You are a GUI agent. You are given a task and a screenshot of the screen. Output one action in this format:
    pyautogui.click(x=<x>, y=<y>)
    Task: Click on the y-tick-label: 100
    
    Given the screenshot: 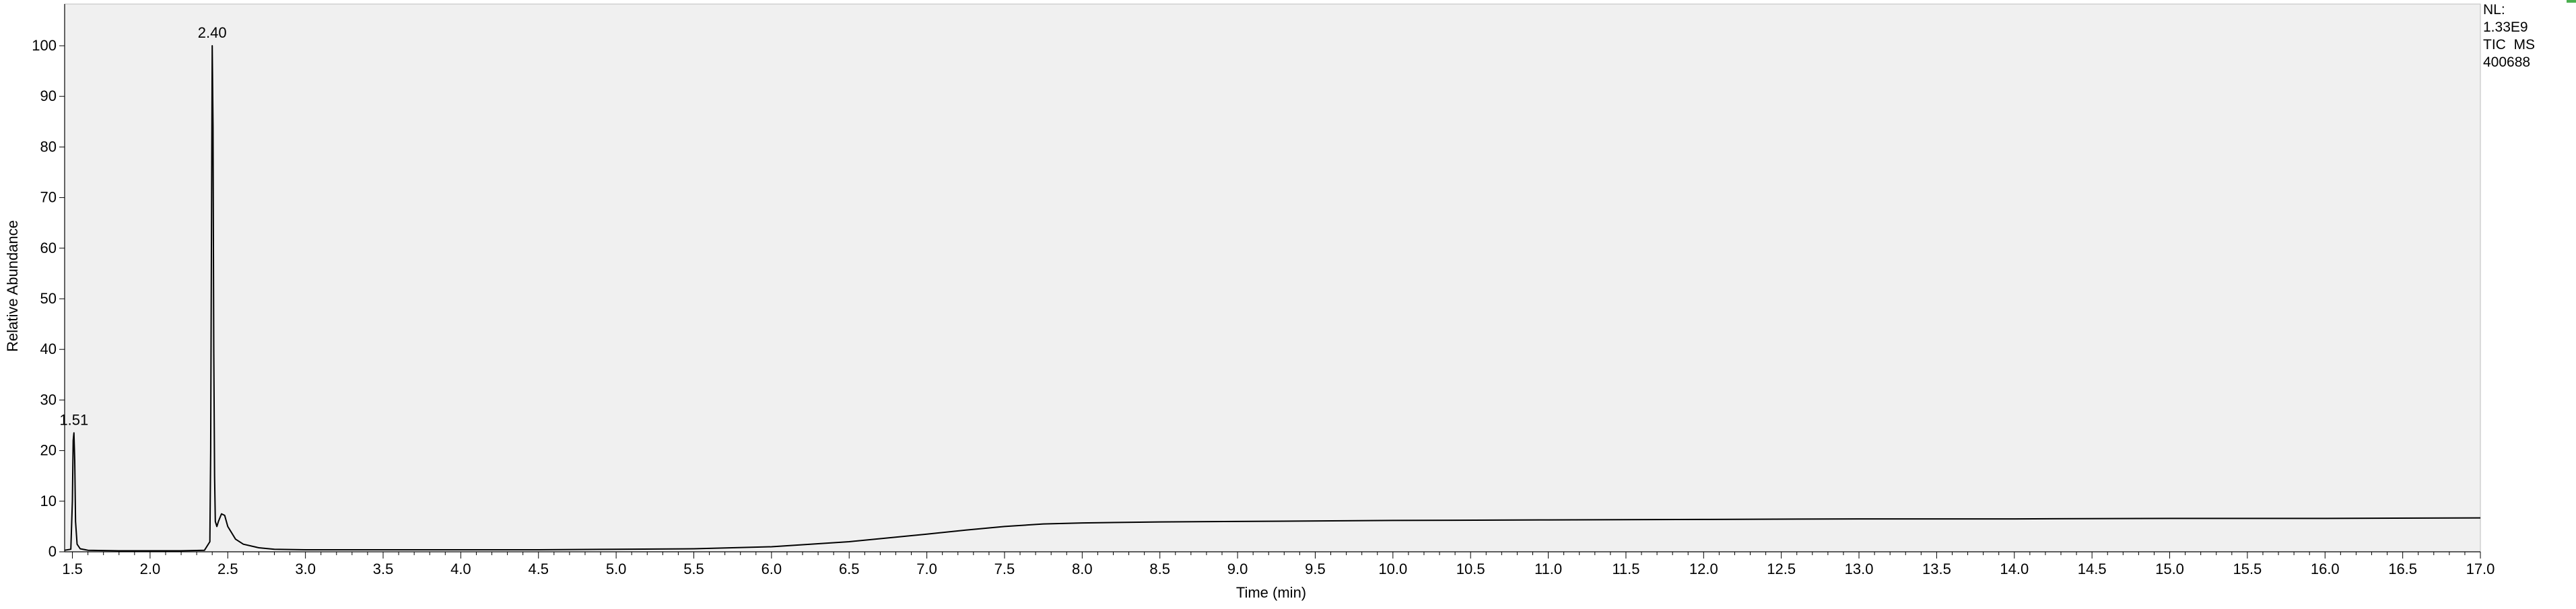 What is the action you would take?
    pyautogui.click(x=44, y=46)
    